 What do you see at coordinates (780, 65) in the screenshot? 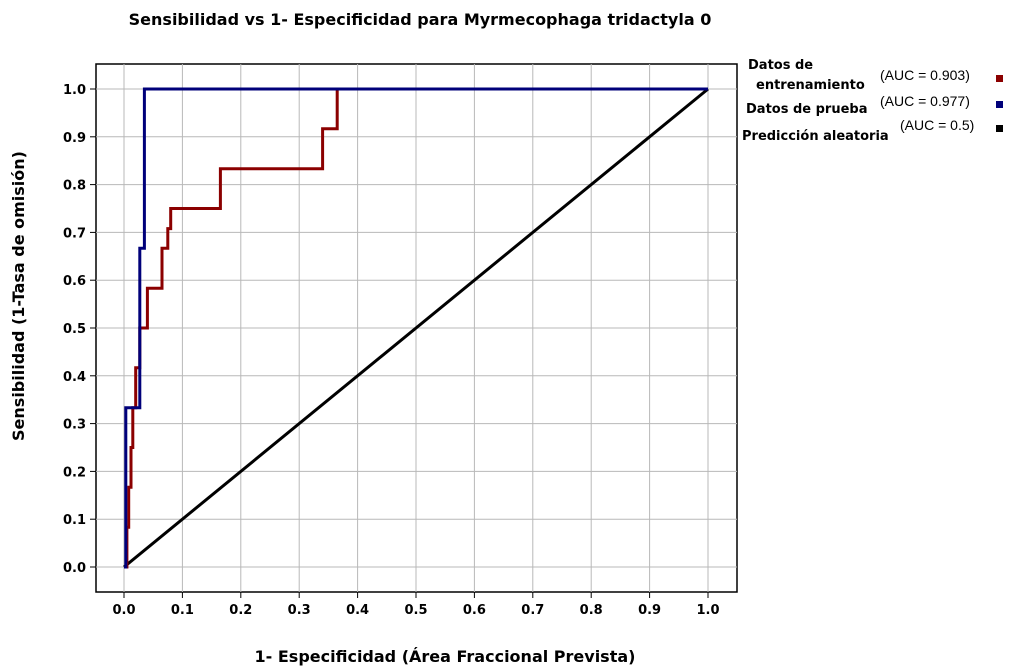
I see `legend-label: Datos de` at bounding box center [780, 65].